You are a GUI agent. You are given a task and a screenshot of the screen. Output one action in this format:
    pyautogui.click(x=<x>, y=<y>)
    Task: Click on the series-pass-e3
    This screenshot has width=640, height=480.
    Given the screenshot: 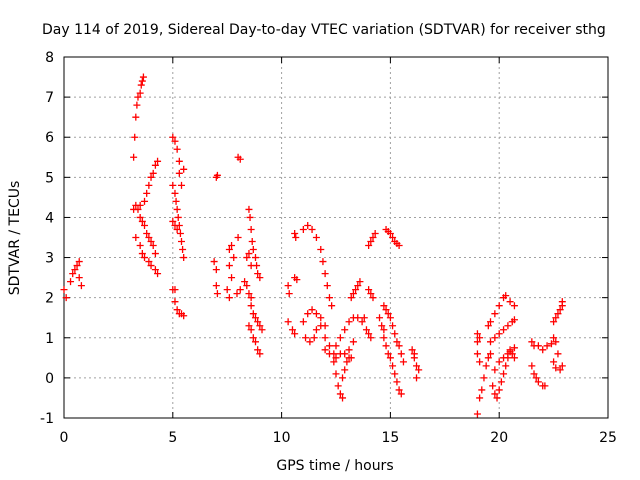 What is the action you would take?
    pyautogui.click(x=248, y=290)
    